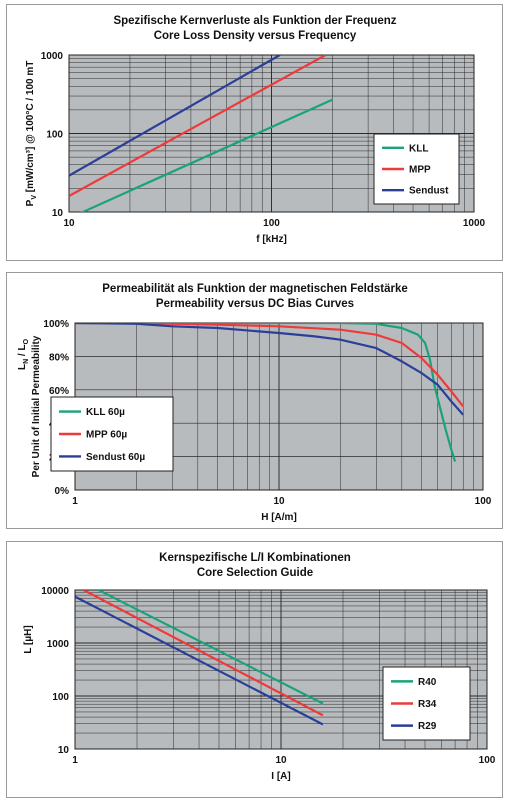 This screenshot has width=509, height=804. Describe the element at coordinates (23, 354) in the screenshot. I see `y-axis-label: LN / LO` at that location.